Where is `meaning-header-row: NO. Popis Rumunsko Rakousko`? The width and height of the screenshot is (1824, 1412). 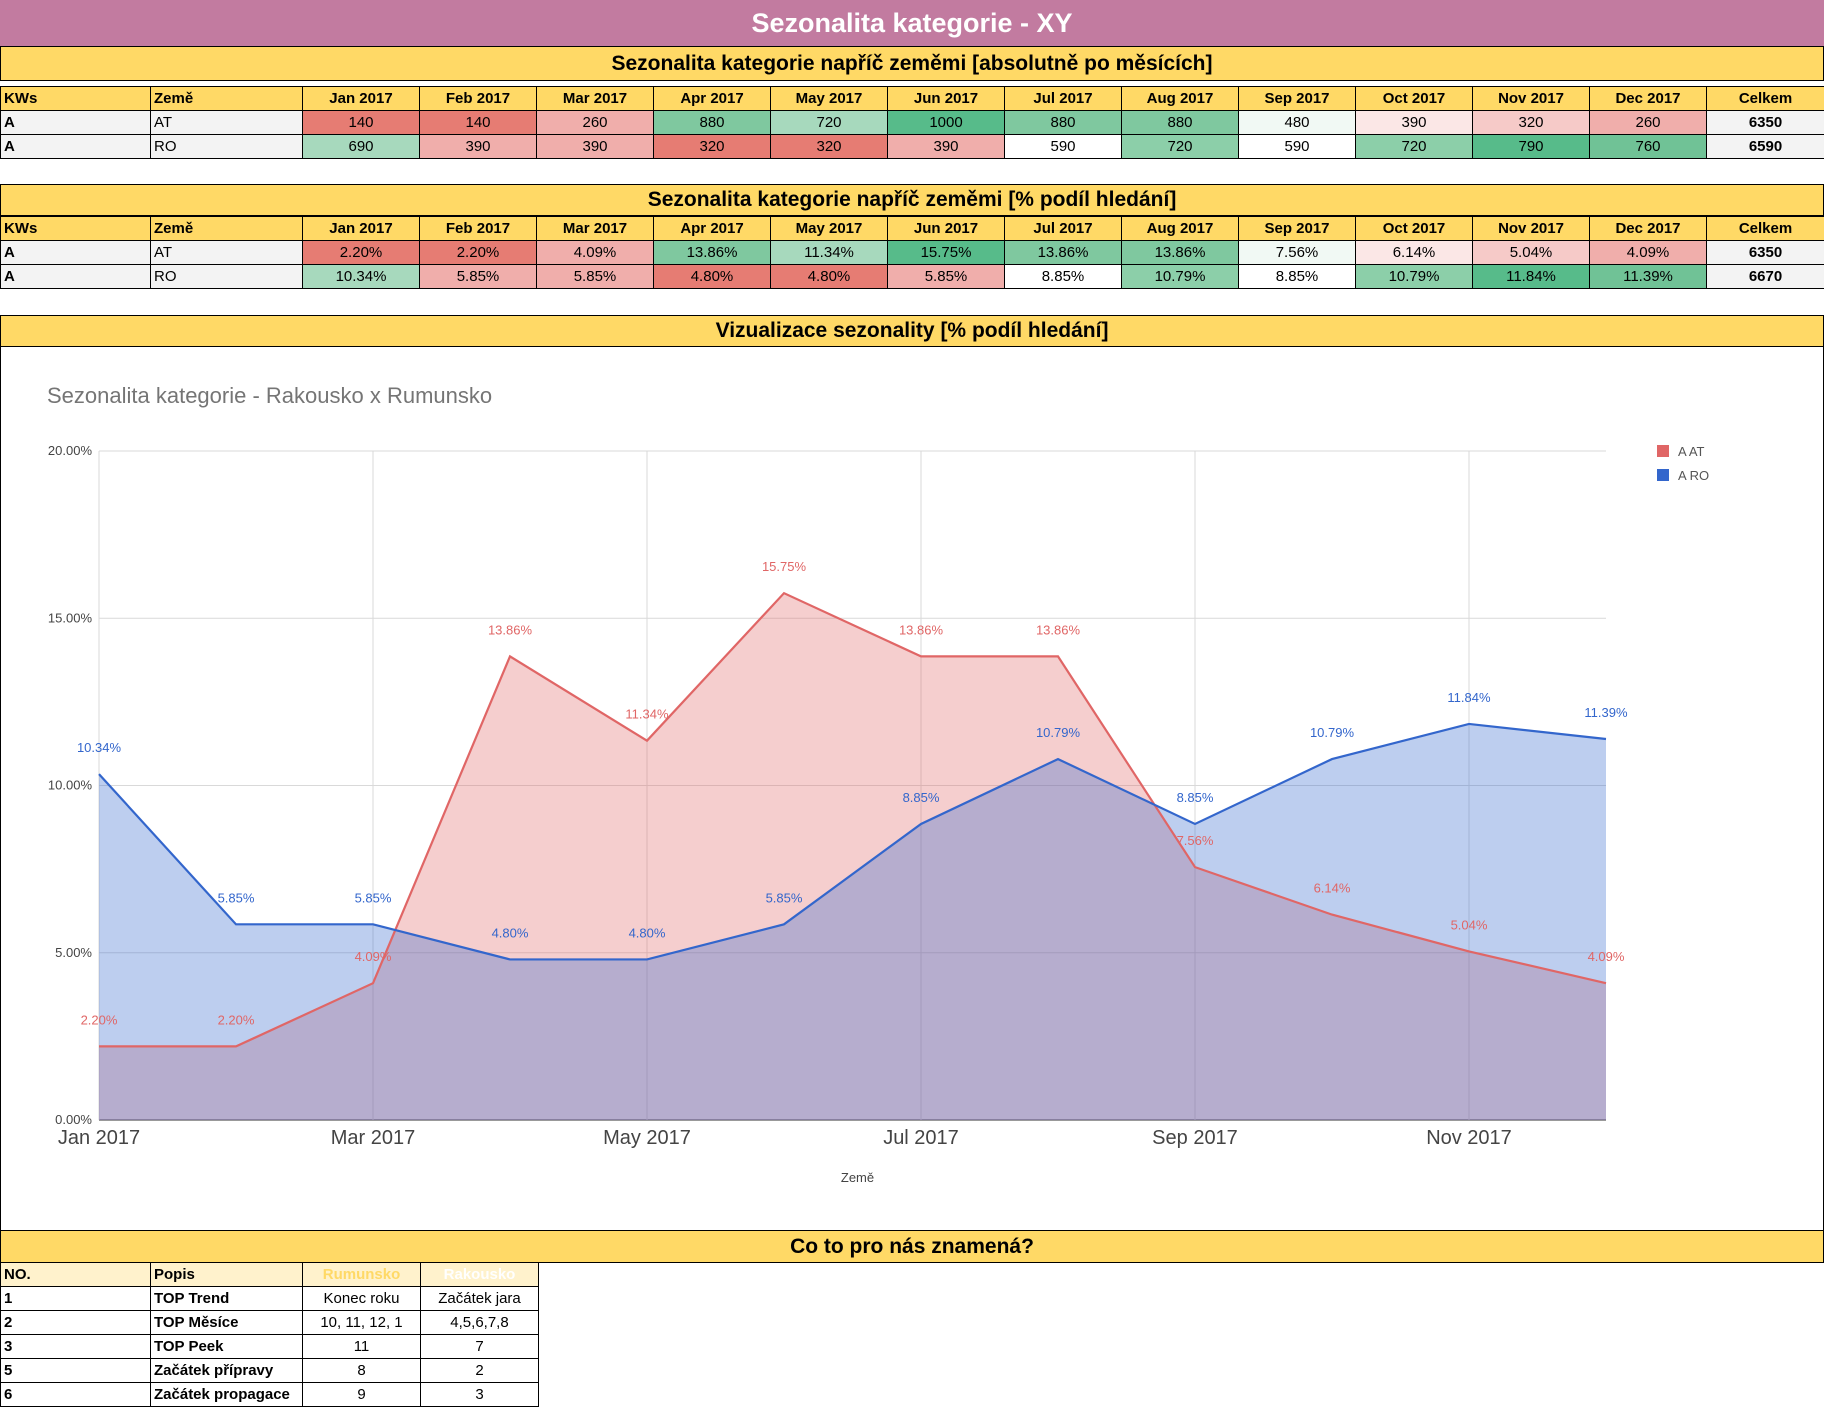
meaning-header-row: NO. Popis Rumunsko Rakousko is located at coordinates (269, 1274).